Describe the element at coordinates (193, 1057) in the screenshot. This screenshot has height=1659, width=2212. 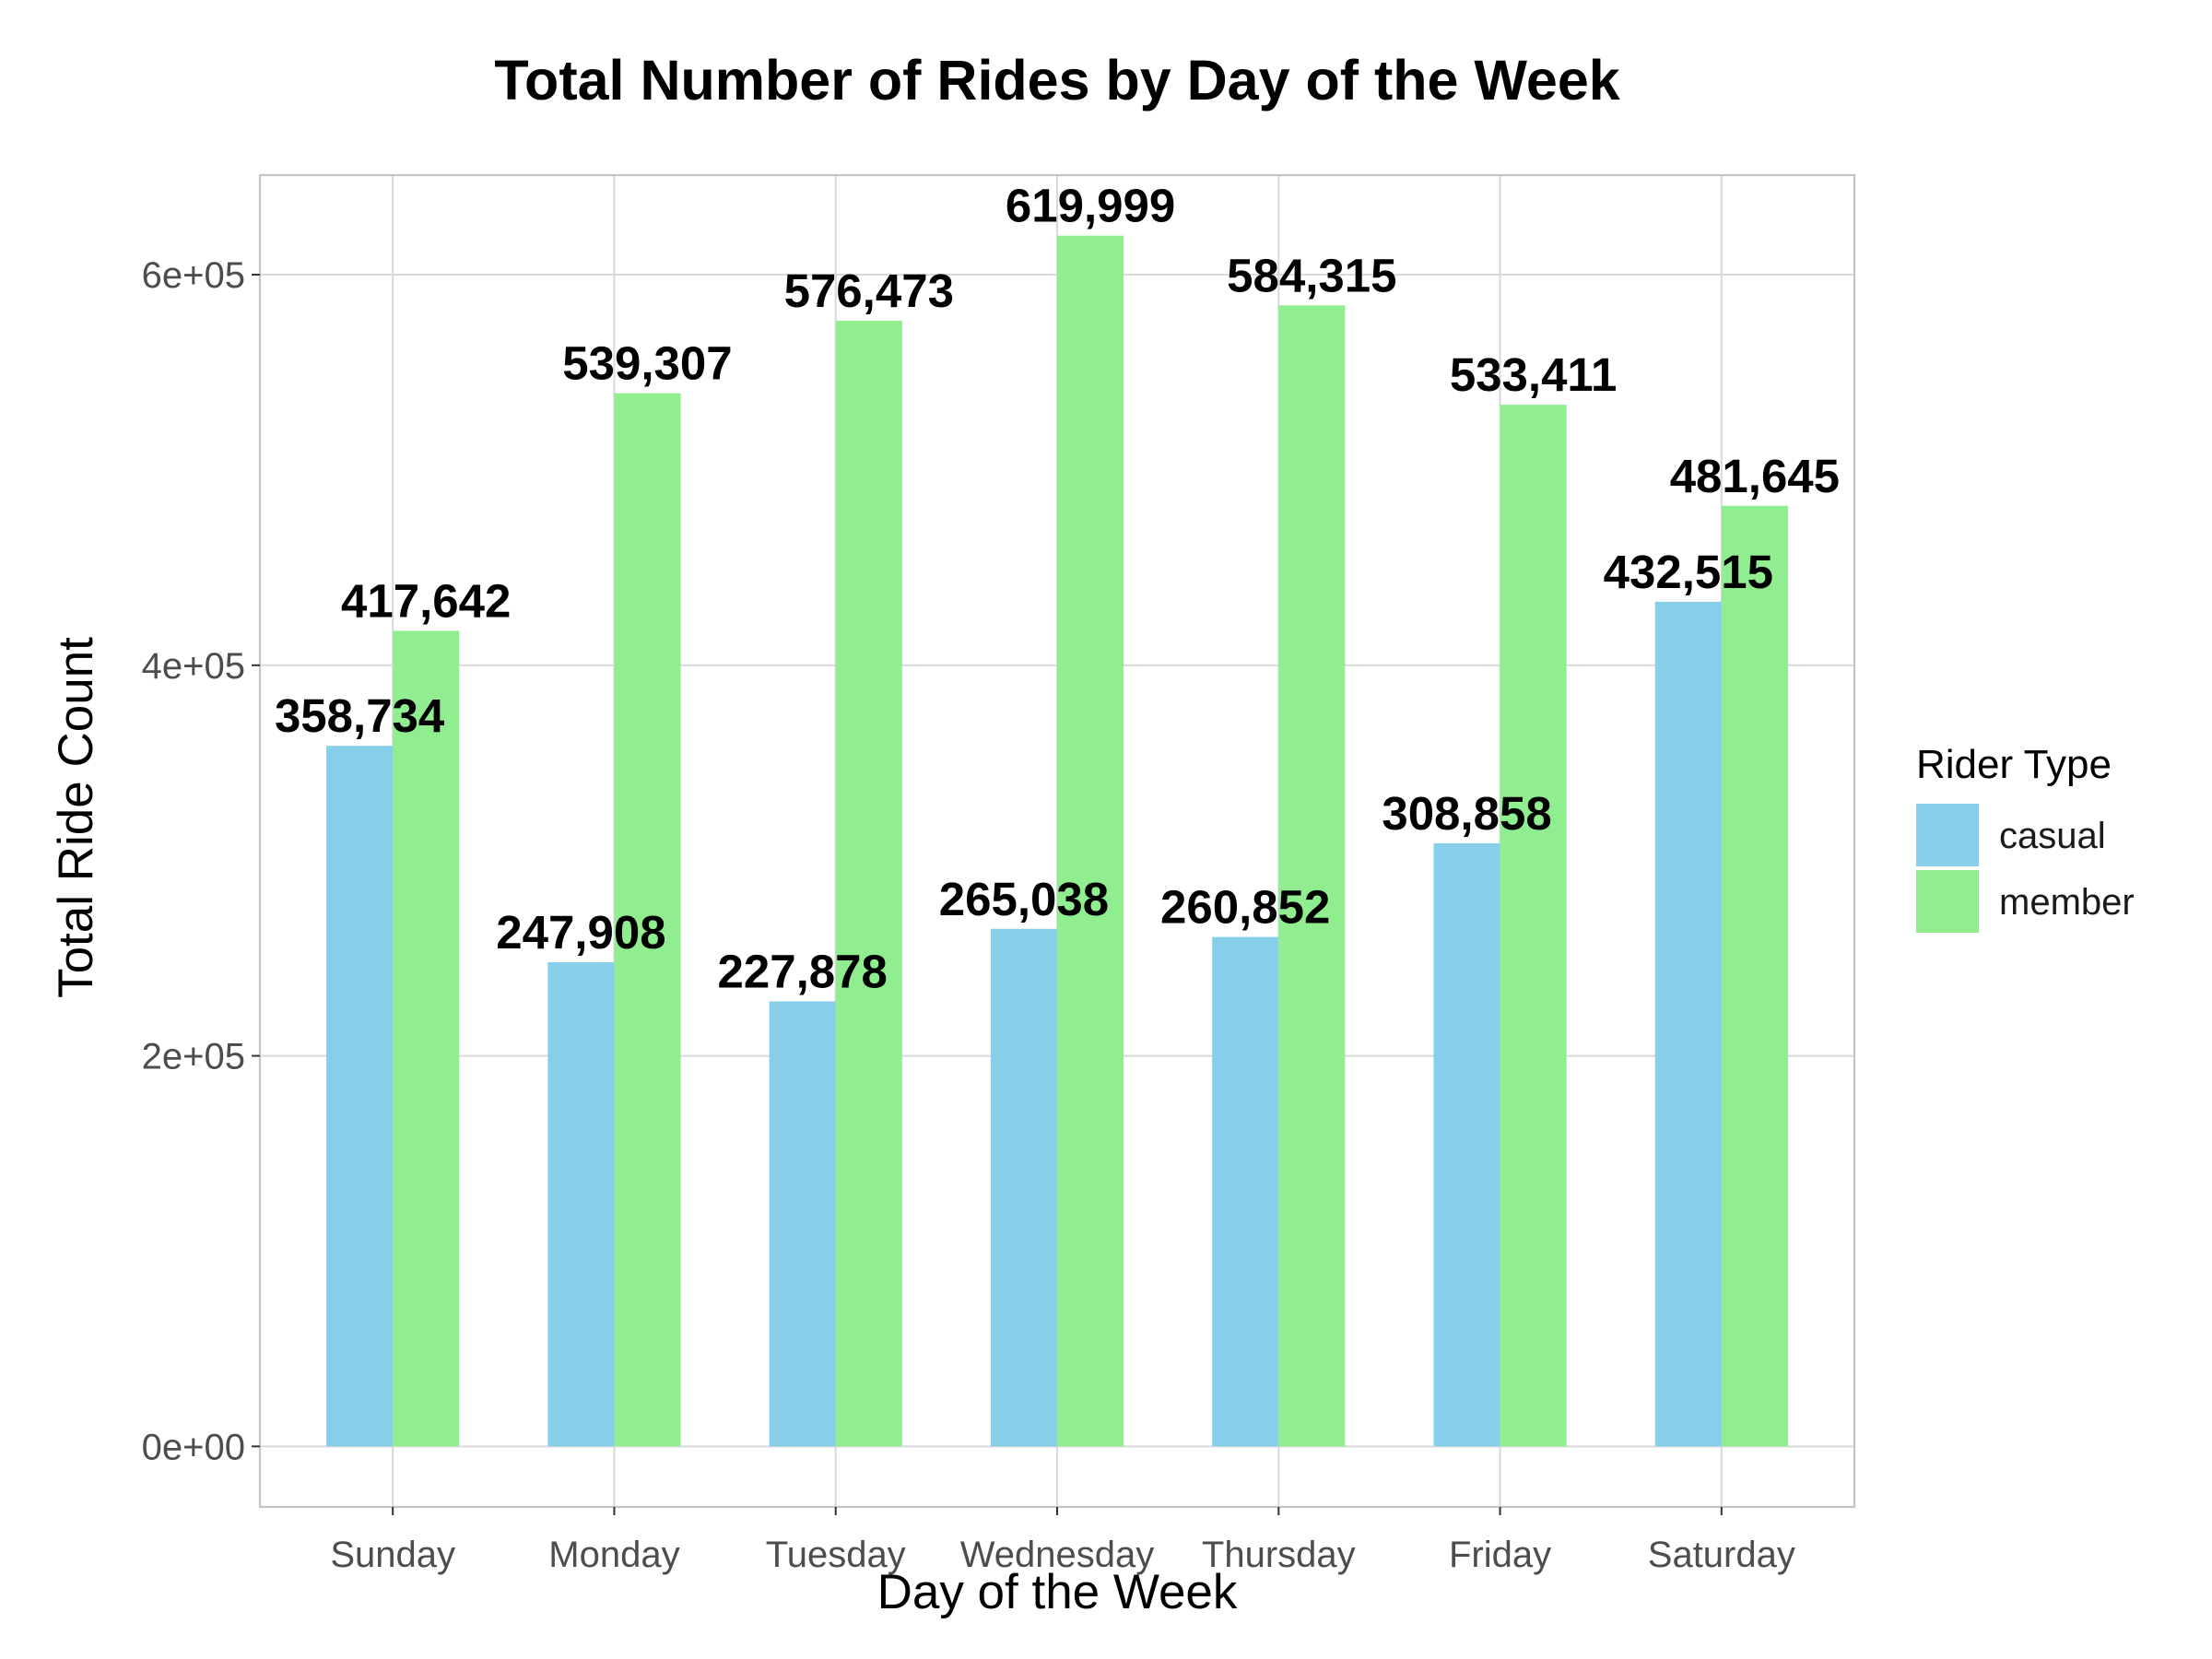
I see `y-tick-label: 2e+05` at that location.